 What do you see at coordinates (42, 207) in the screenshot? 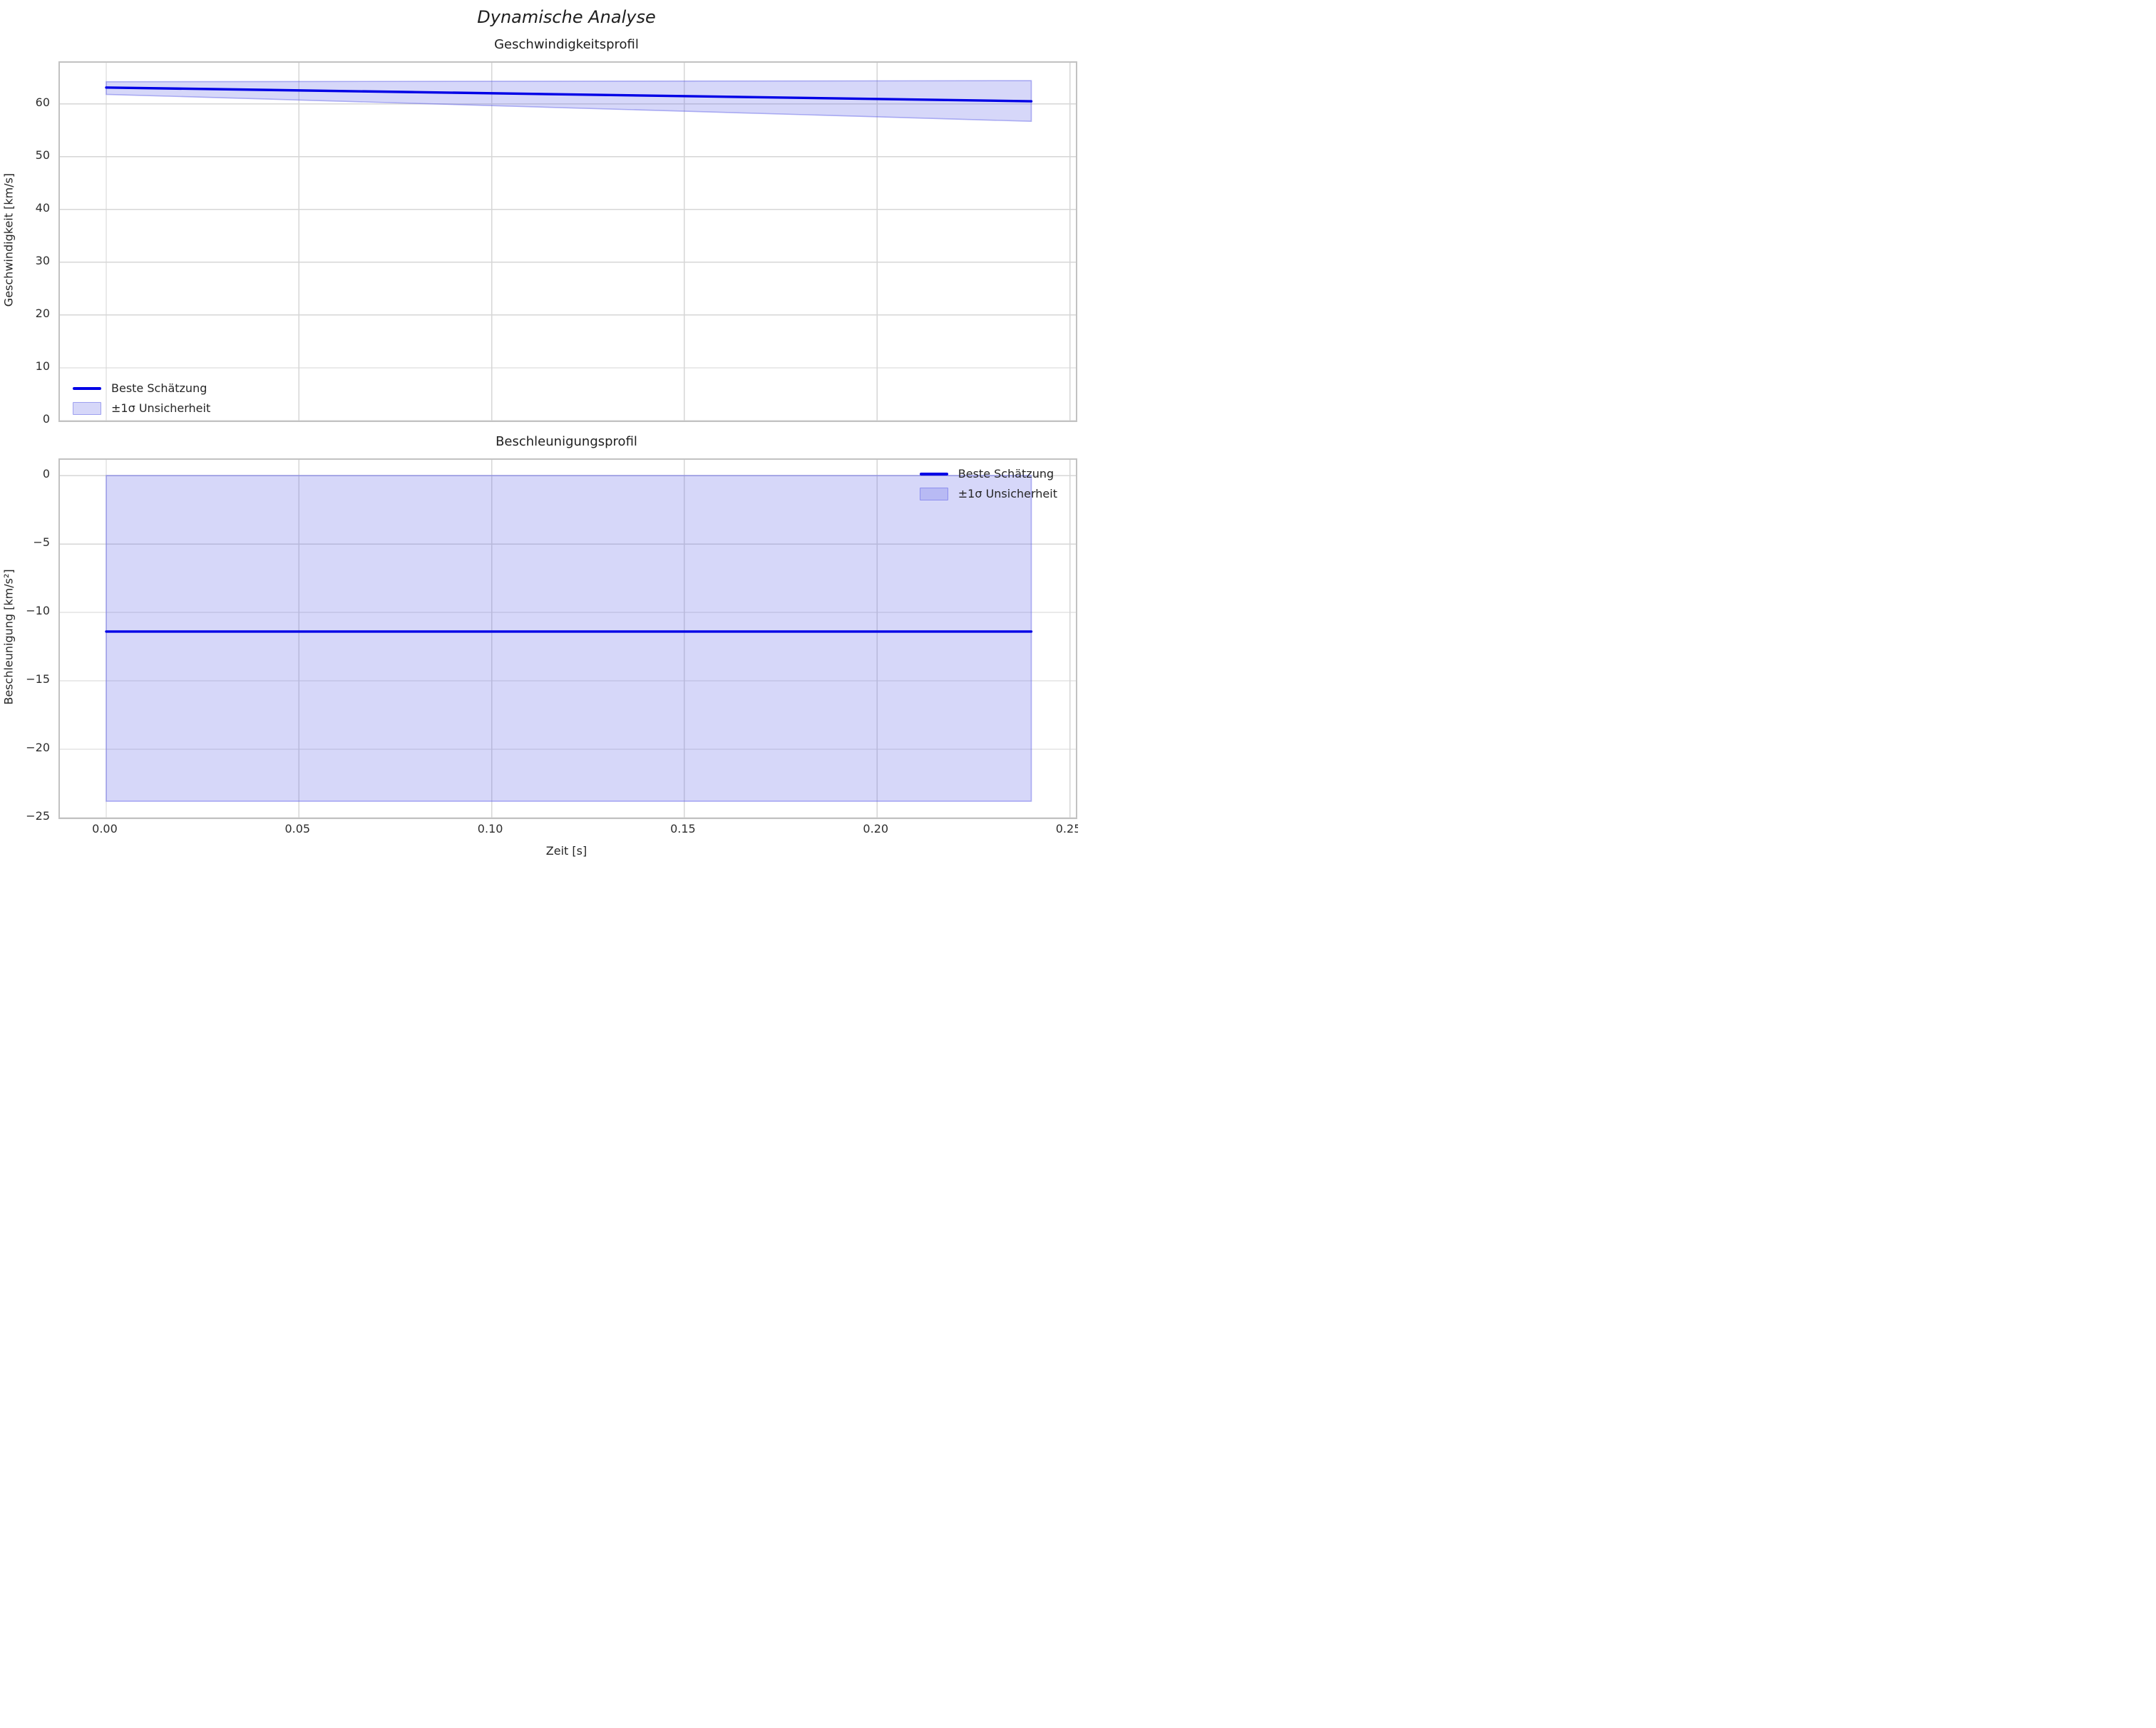
I see `y-tick-label: 40` at bounding box center [42, 207].